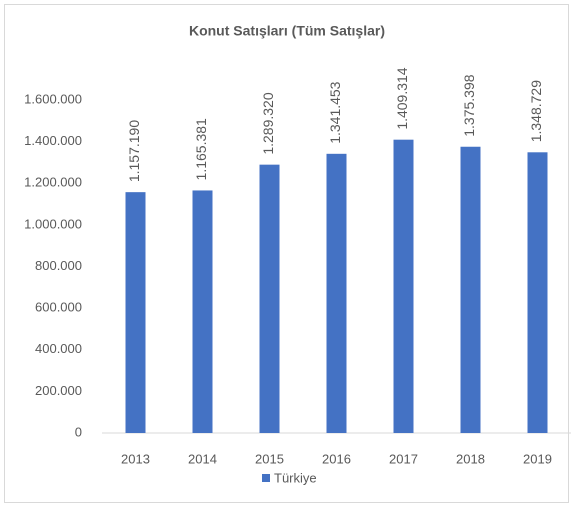  I want to click on data-label: 1.409.314, so click(402, 98).